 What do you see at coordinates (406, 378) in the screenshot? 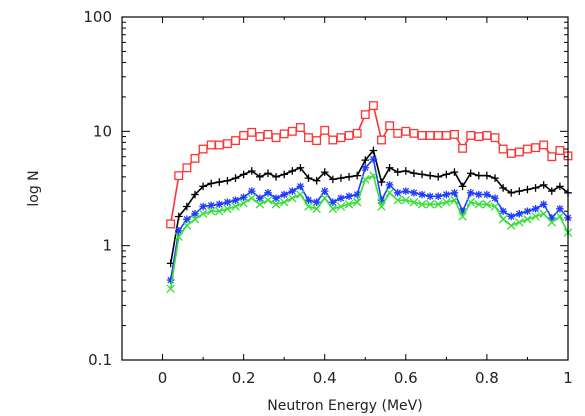
I see `x-tick-label: 0.6` at bounding box center [406, 378].